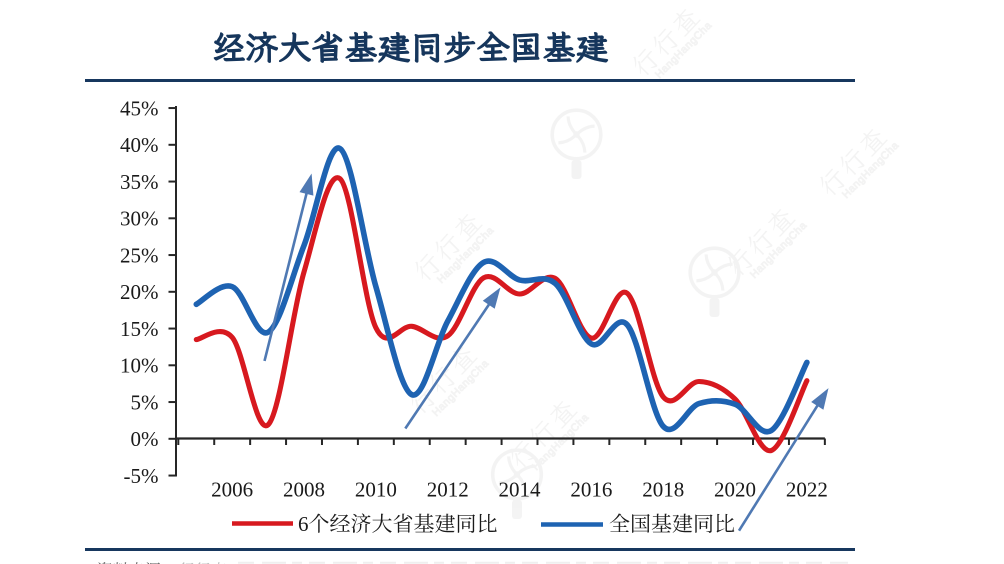 This screenshot has width=1004, height=564. What do you see at coordinates (483, 524) in the screenshot?
I see `legend: 6` at bounding box center [483, 524].